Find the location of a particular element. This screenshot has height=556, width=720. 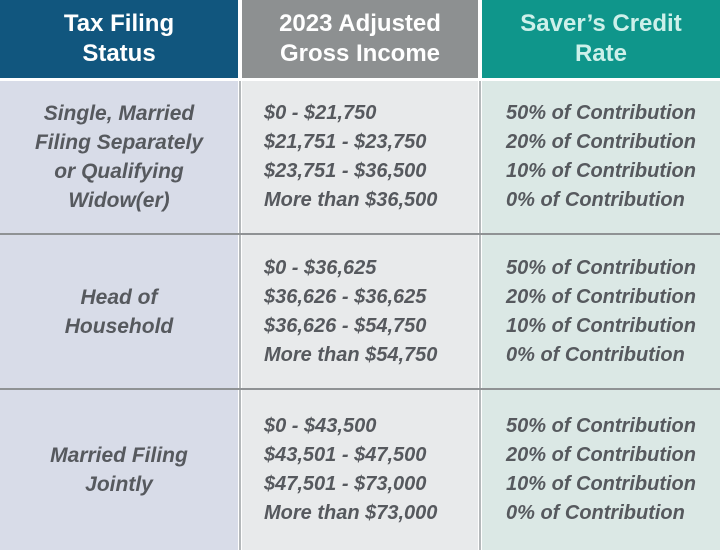

header-savers-credit-rate: Saver’s Credit Rate is located at coordinates (601, 39).